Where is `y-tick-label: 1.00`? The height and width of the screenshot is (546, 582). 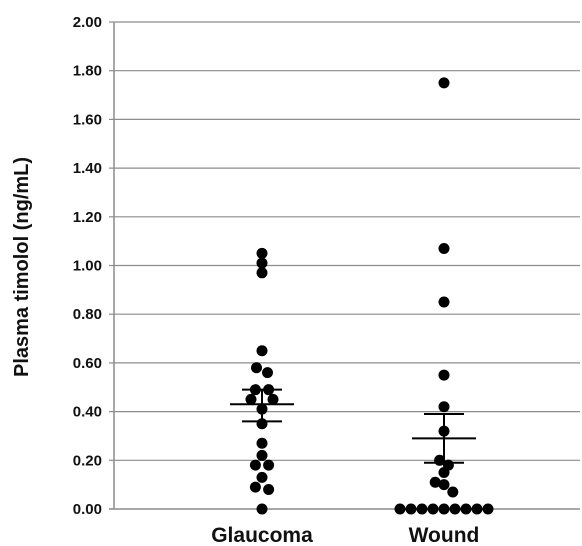 y-tick-label: 1.00 is located at coordinates (87, 266).